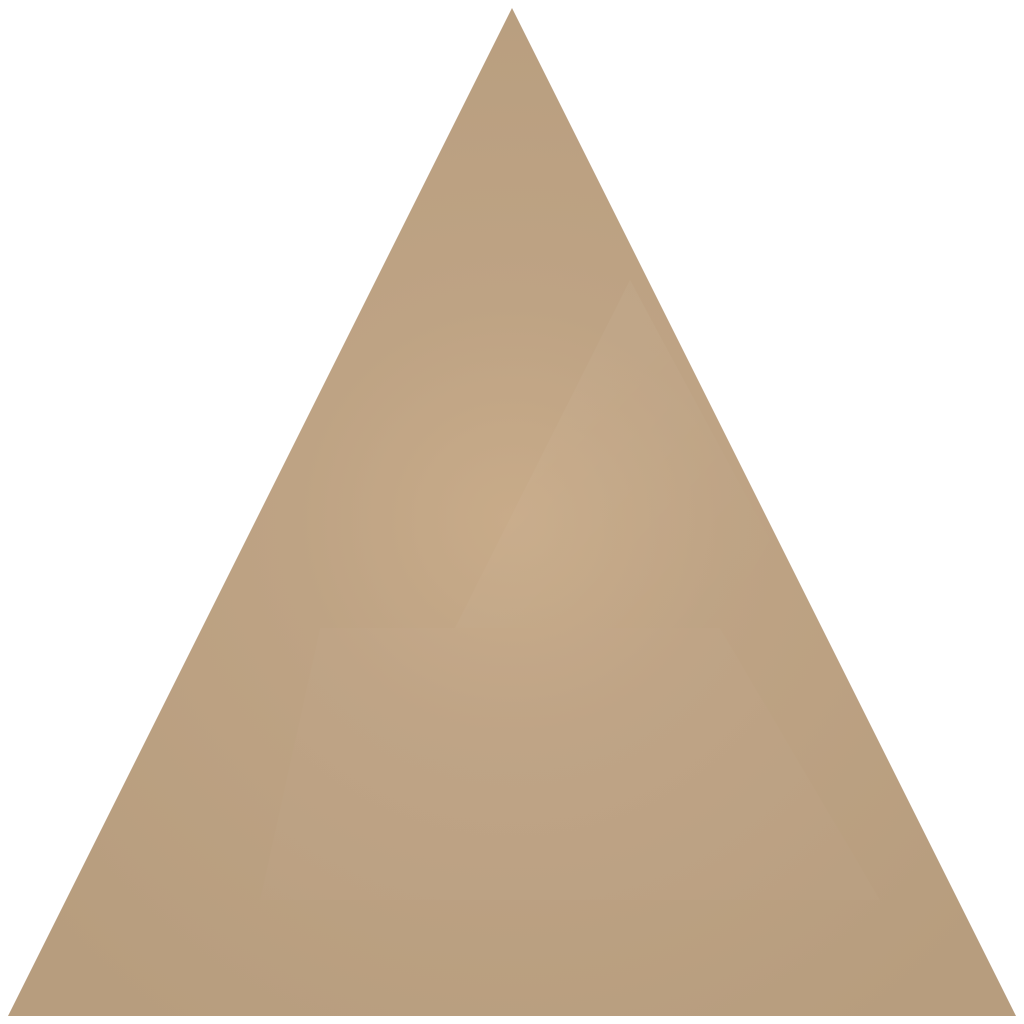 This screenshot has width=1024, height=1024. Describe the element at coordinates (612, 454) in the screenshot. I see `triangle-facet-upper` at that location.